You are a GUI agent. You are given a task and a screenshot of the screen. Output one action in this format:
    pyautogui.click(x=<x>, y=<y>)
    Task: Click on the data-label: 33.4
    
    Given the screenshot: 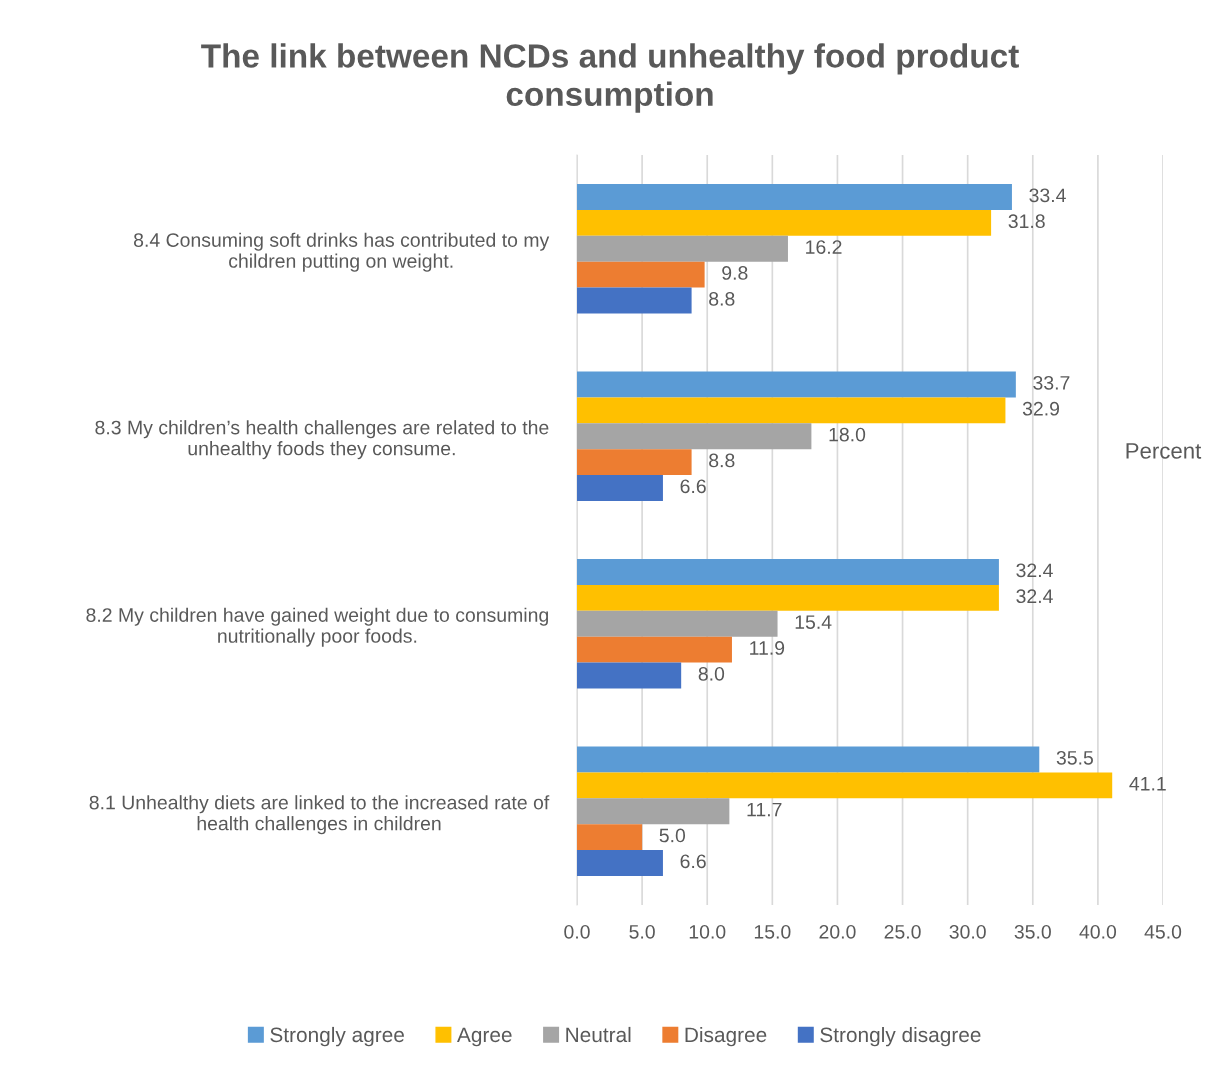 What is the action you would take?
    pyautogui.click(x=1047, y=195)
    